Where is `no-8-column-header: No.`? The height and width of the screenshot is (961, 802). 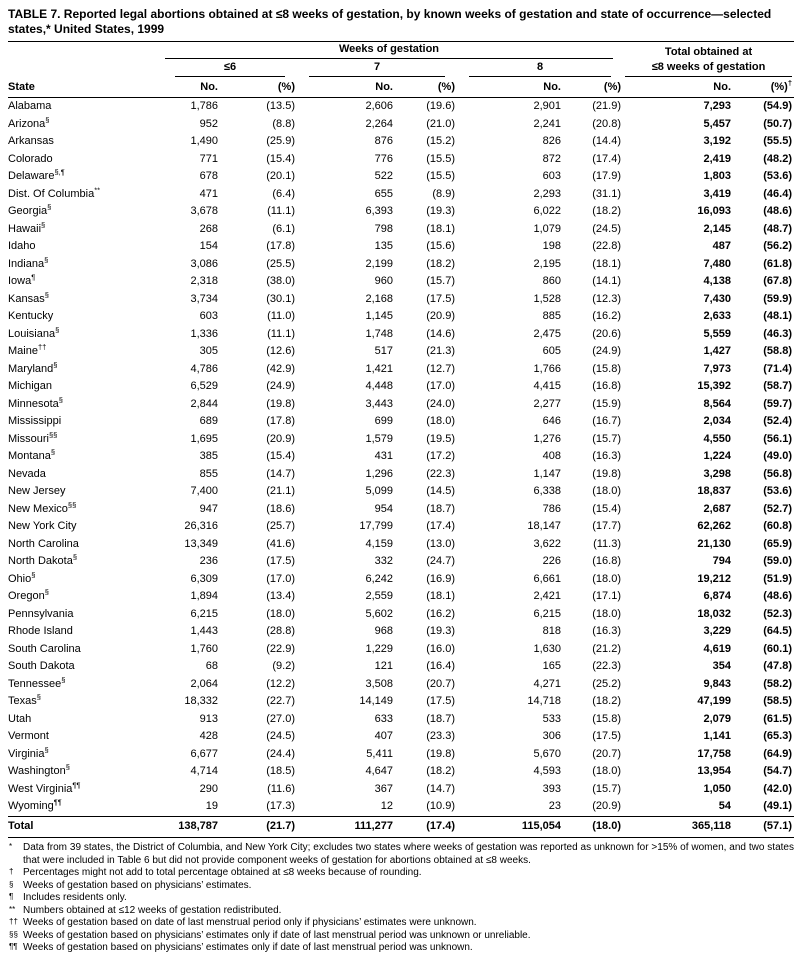 no-8-column-header: No. is located at coordinates (510, 88).